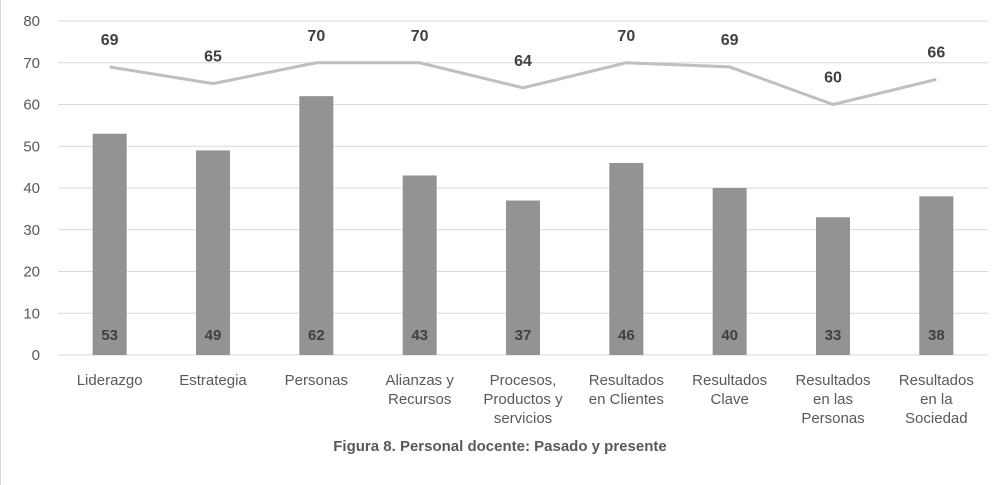 This screenshot has height=485, width=1000. What do you see at coordinates (936, 399) in the screenshot?
I see `x-tick-label: en la` at bounding box center [936, 399].